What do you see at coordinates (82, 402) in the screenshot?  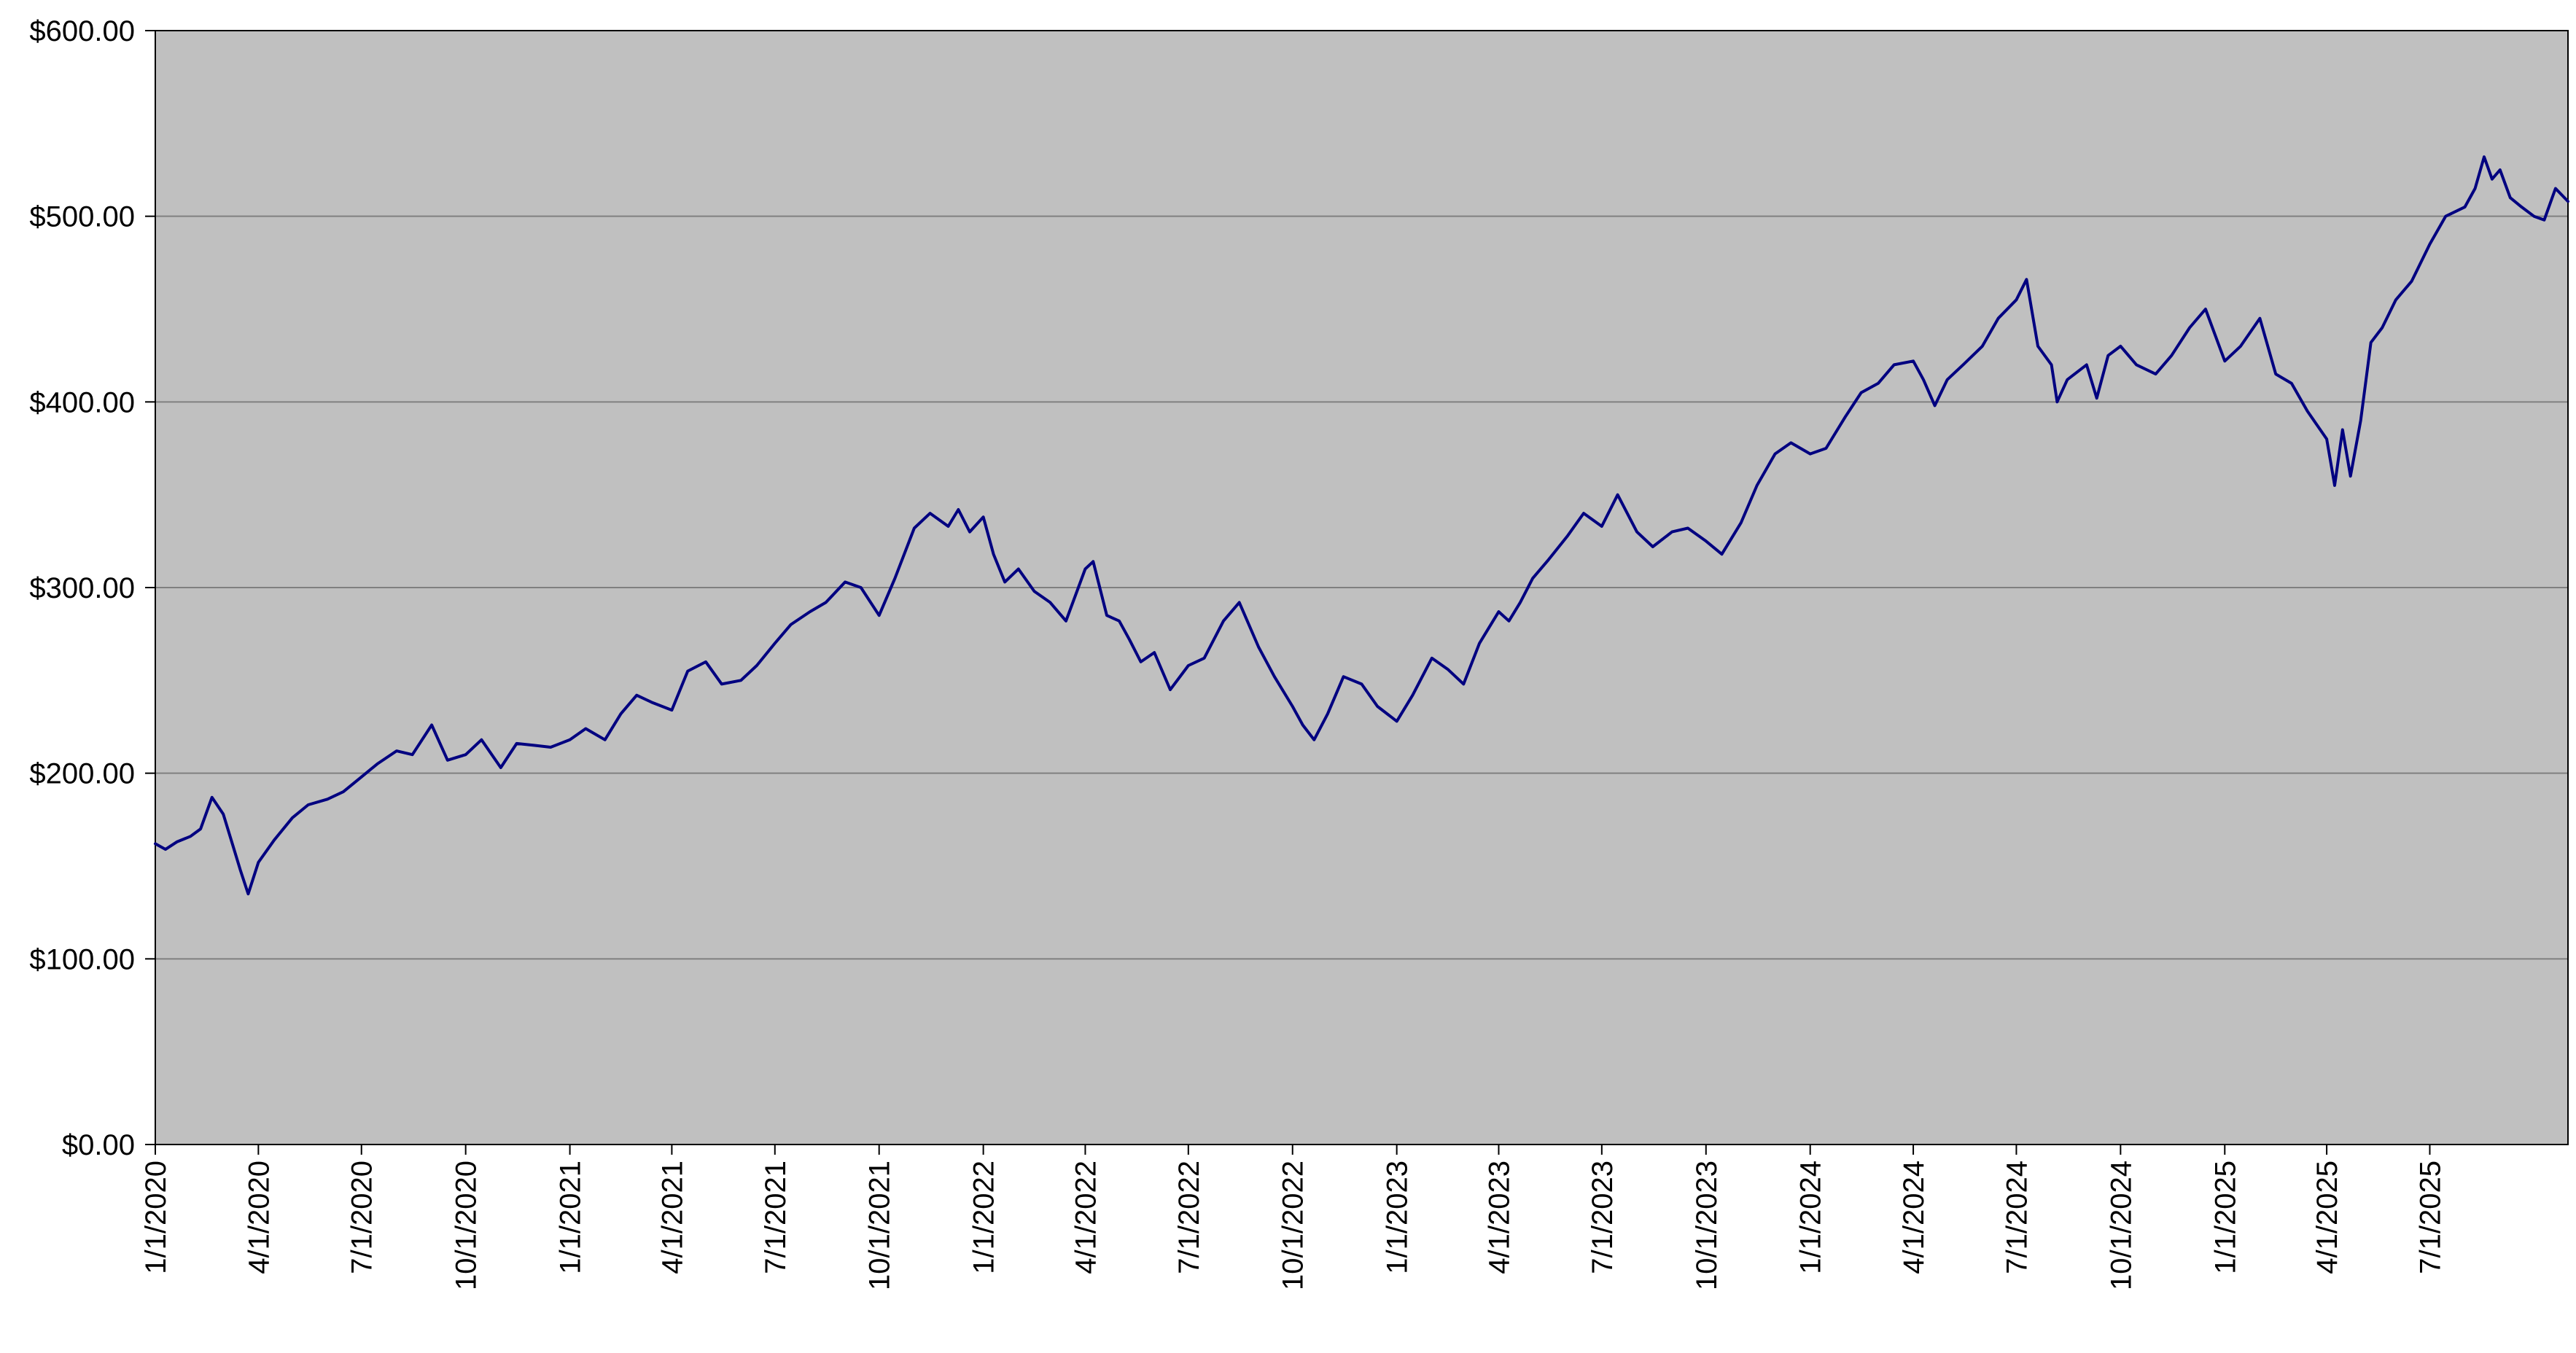 I see `y-tick-label: $400.00` at bounding box center [82, 402].